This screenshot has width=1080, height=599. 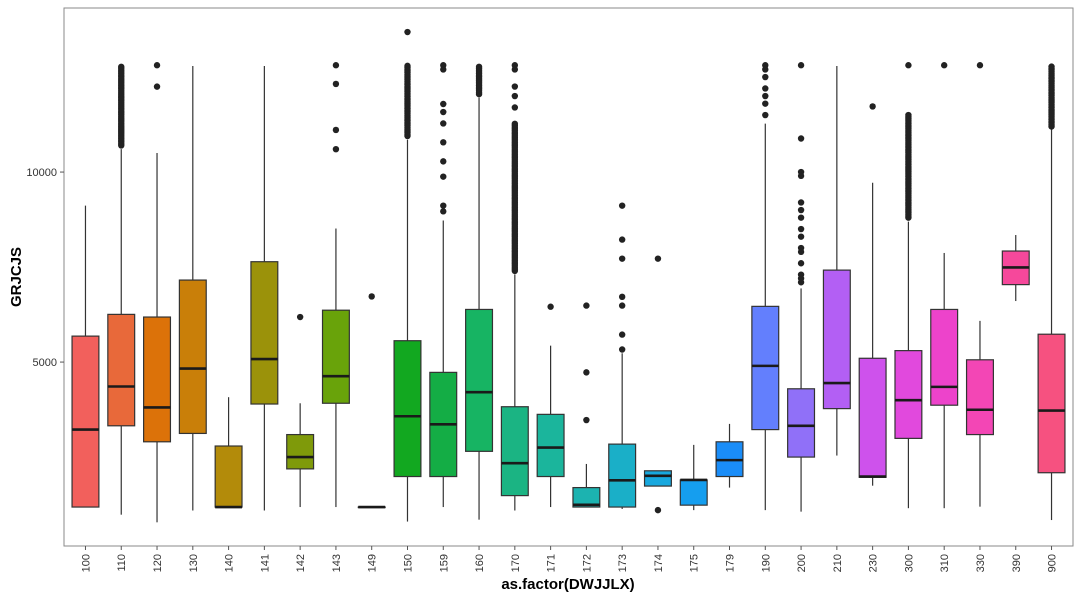 What do you see at coordinates (567, 584) in the screenshot?
I see `x-axis-title: as.factor(DWJJLX)` at bounding box center [567, 584].